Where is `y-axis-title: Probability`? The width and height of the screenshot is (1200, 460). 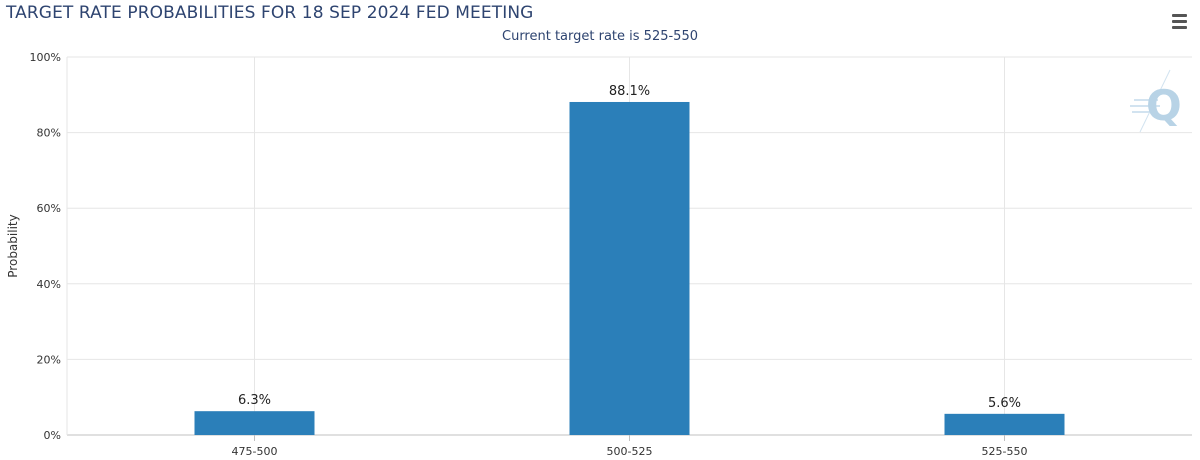 y-axis-title: Probability is located at coordinates (13, 245).